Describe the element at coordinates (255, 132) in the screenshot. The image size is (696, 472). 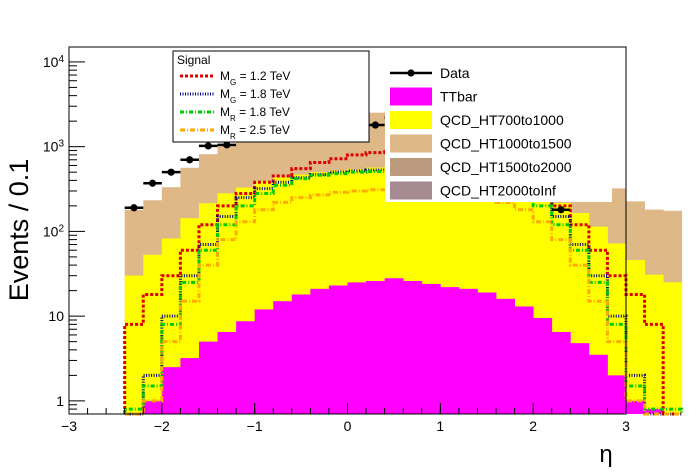
I see `signal-legend-label: MR = 2.5 TeV` at that location.